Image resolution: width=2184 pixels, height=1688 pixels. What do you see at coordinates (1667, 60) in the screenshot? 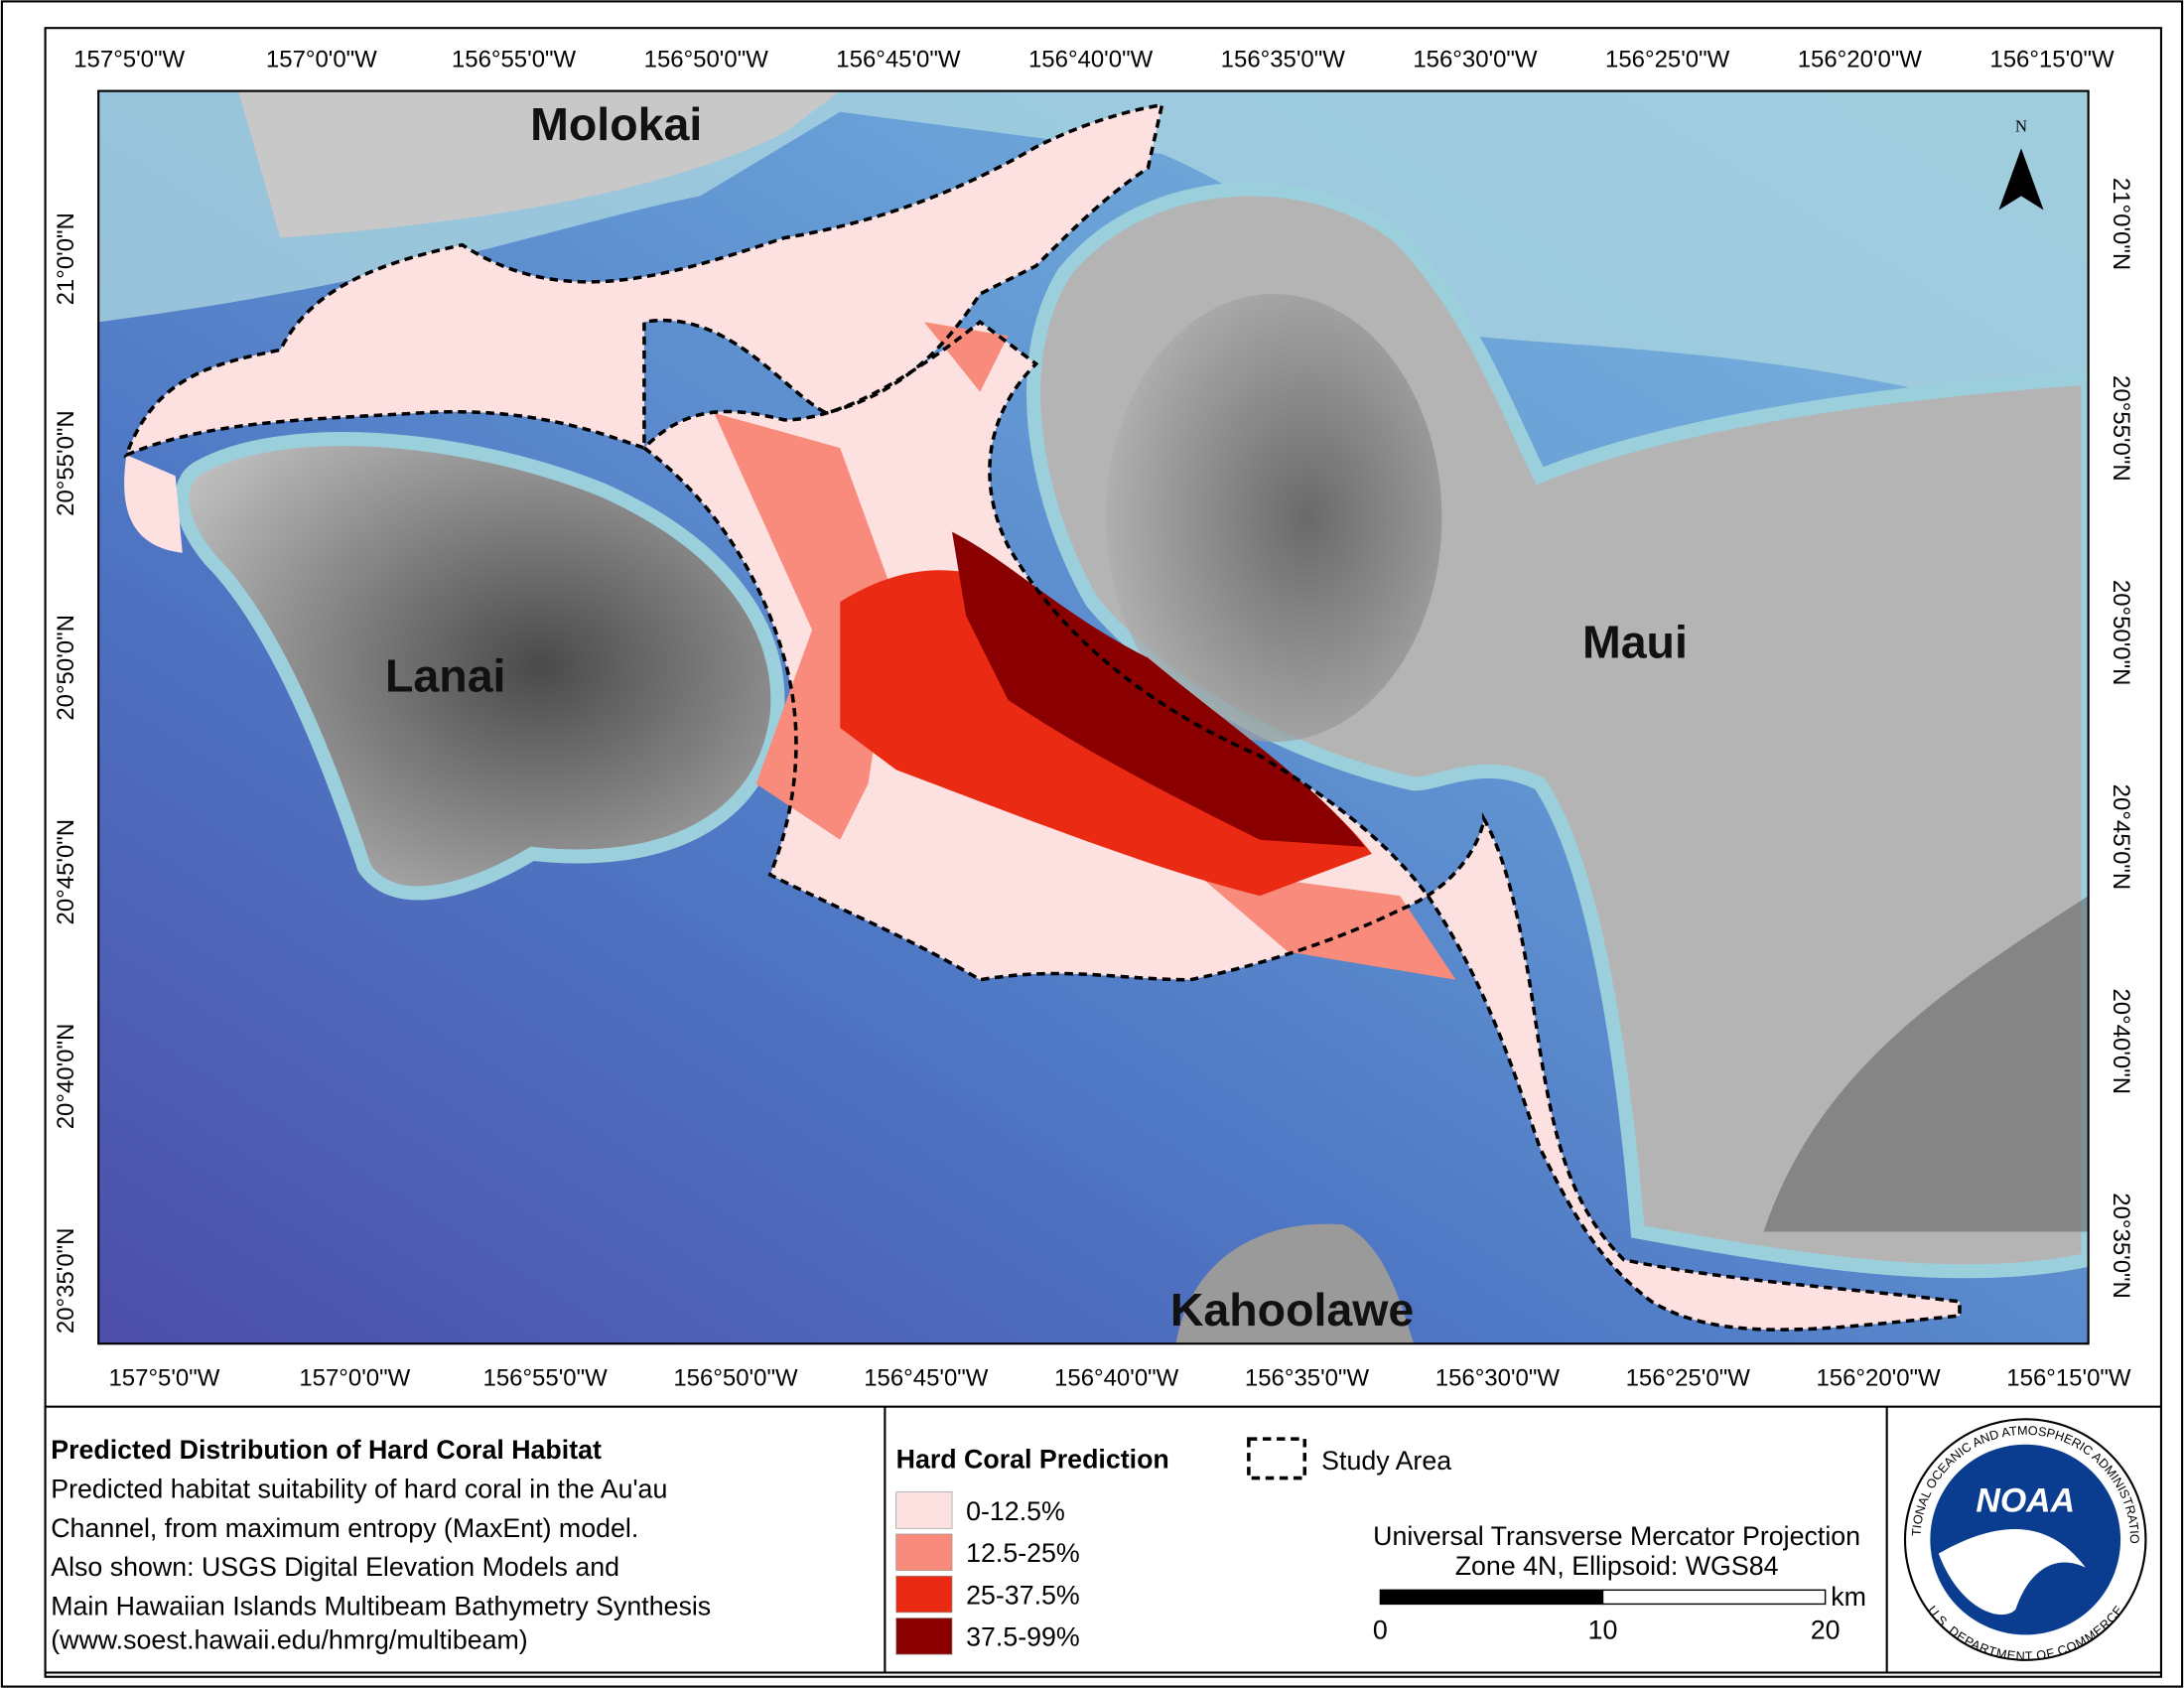
I see `top-tick-label: 156°25'0"W` at bounding box center [1667, 60].